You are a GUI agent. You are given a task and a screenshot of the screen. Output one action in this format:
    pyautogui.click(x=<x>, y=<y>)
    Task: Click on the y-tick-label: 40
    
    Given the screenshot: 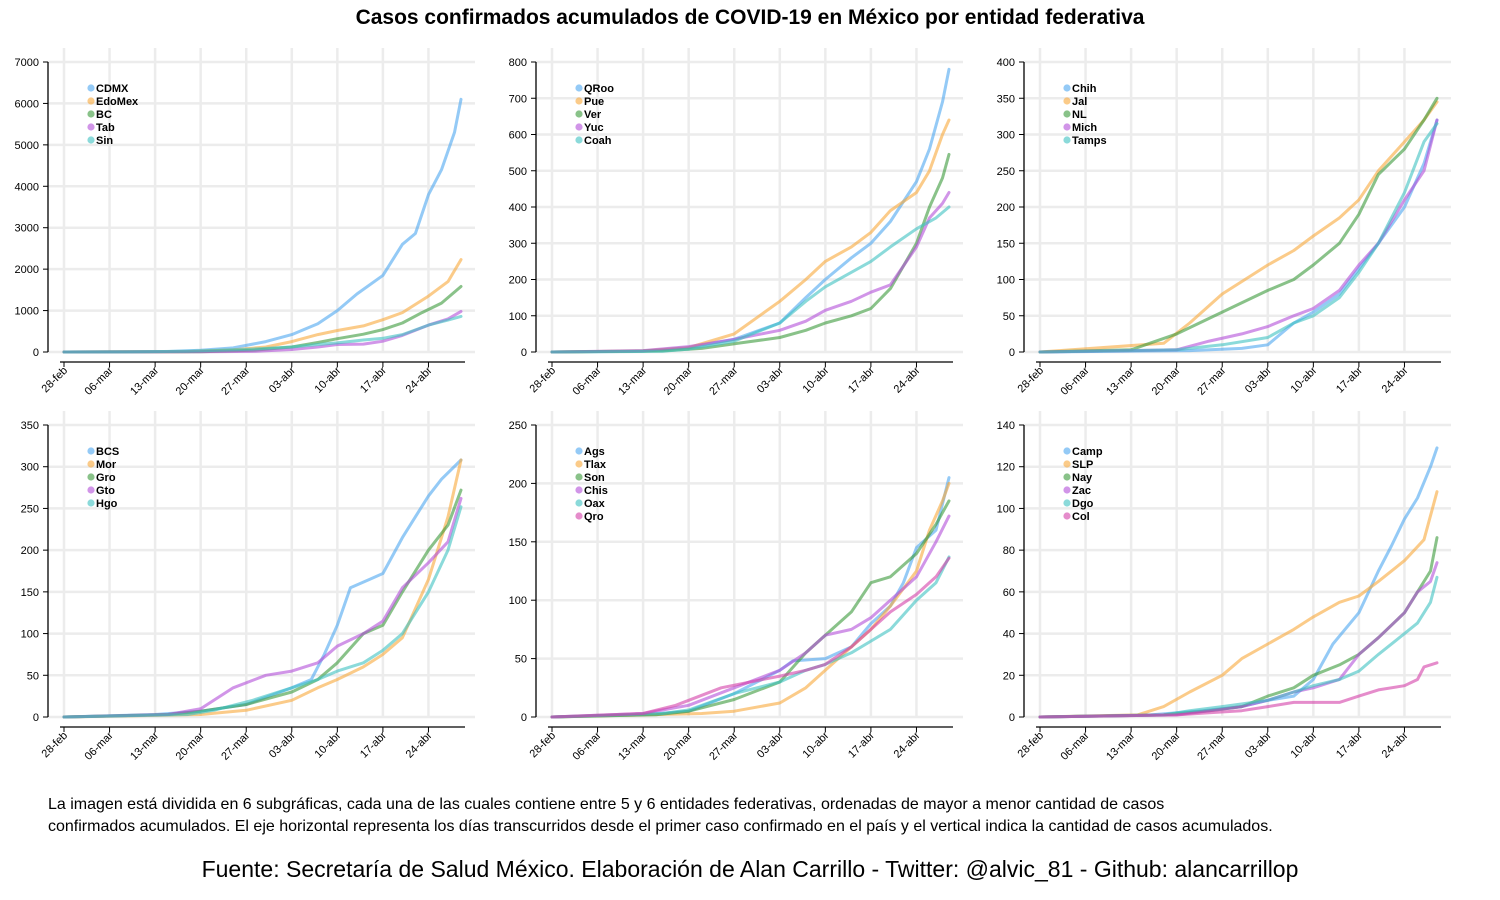 What is the action you would take?
    pyautogui.click(x=1009, y=635)
    